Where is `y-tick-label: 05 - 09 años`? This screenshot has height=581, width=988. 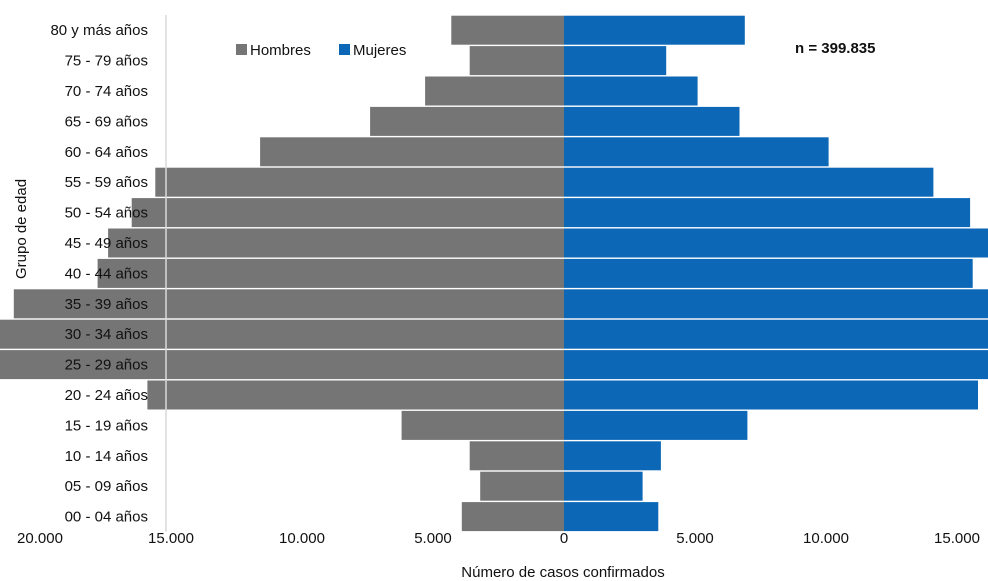
y-tick-label: 05 - 09 años is located at coordinates (106, 486).